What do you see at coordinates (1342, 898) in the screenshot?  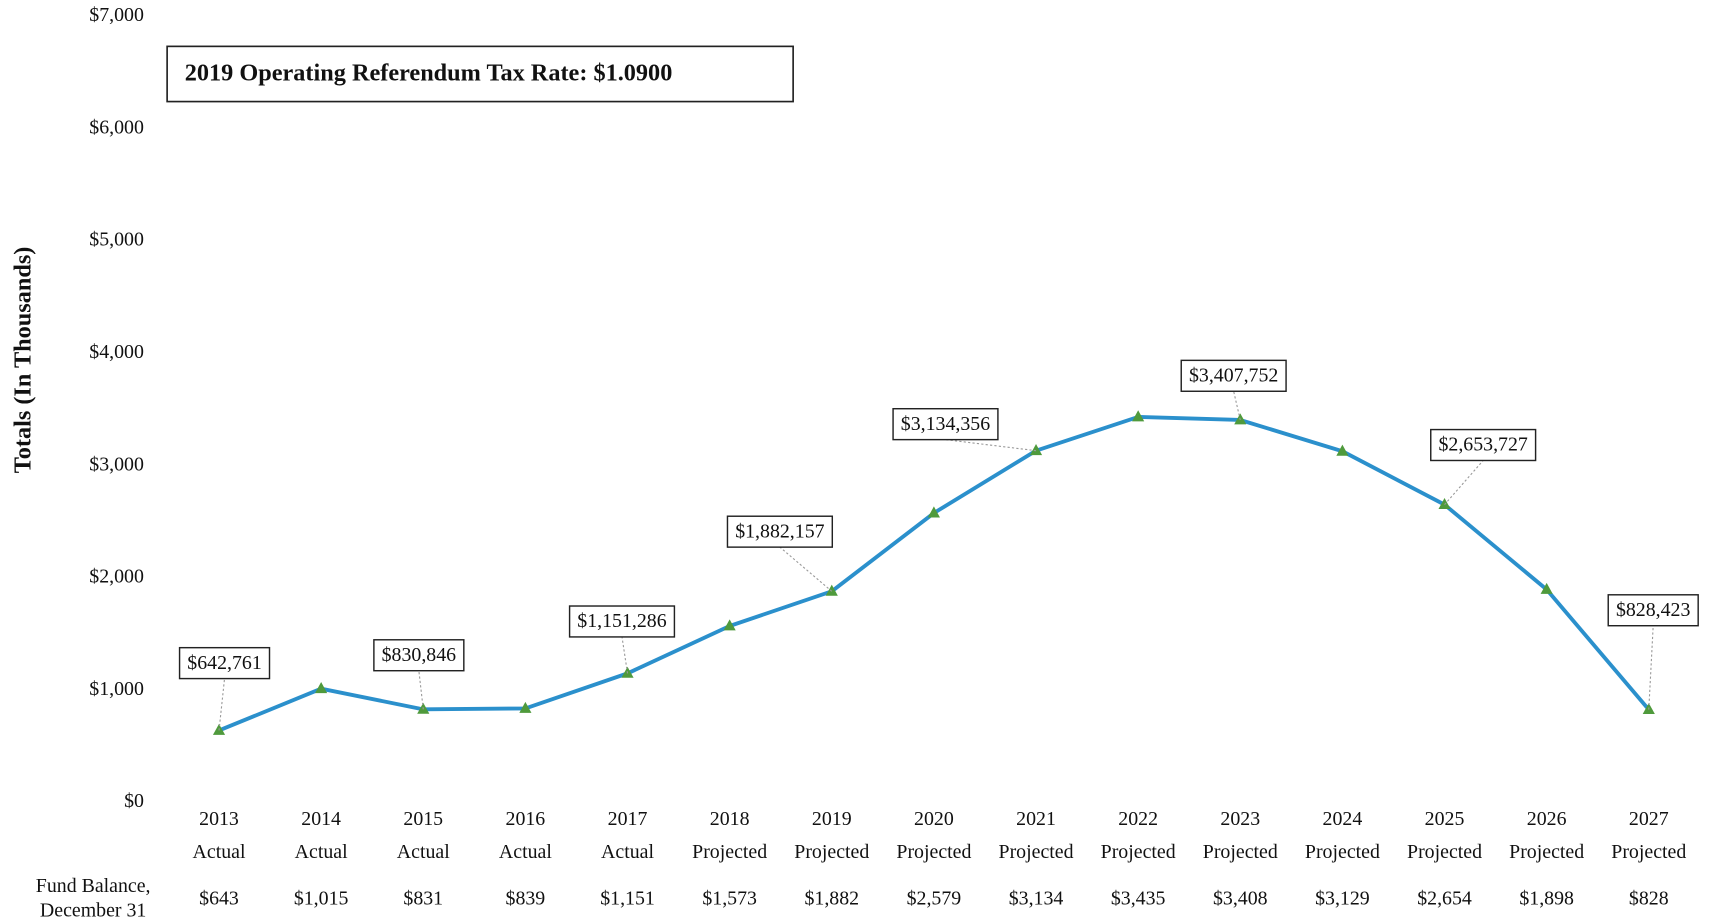 I see `row-value: $3,129` at bounding box center [1342, 898].